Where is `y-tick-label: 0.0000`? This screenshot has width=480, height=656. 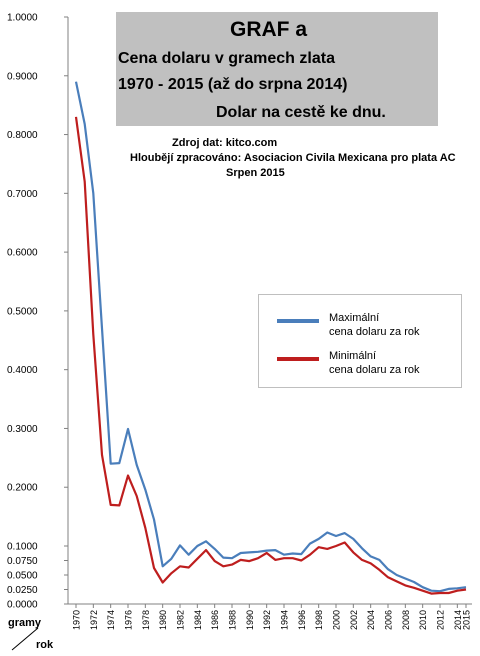
y-tick-label: 0.0000 is located at coordinates (22, 605).